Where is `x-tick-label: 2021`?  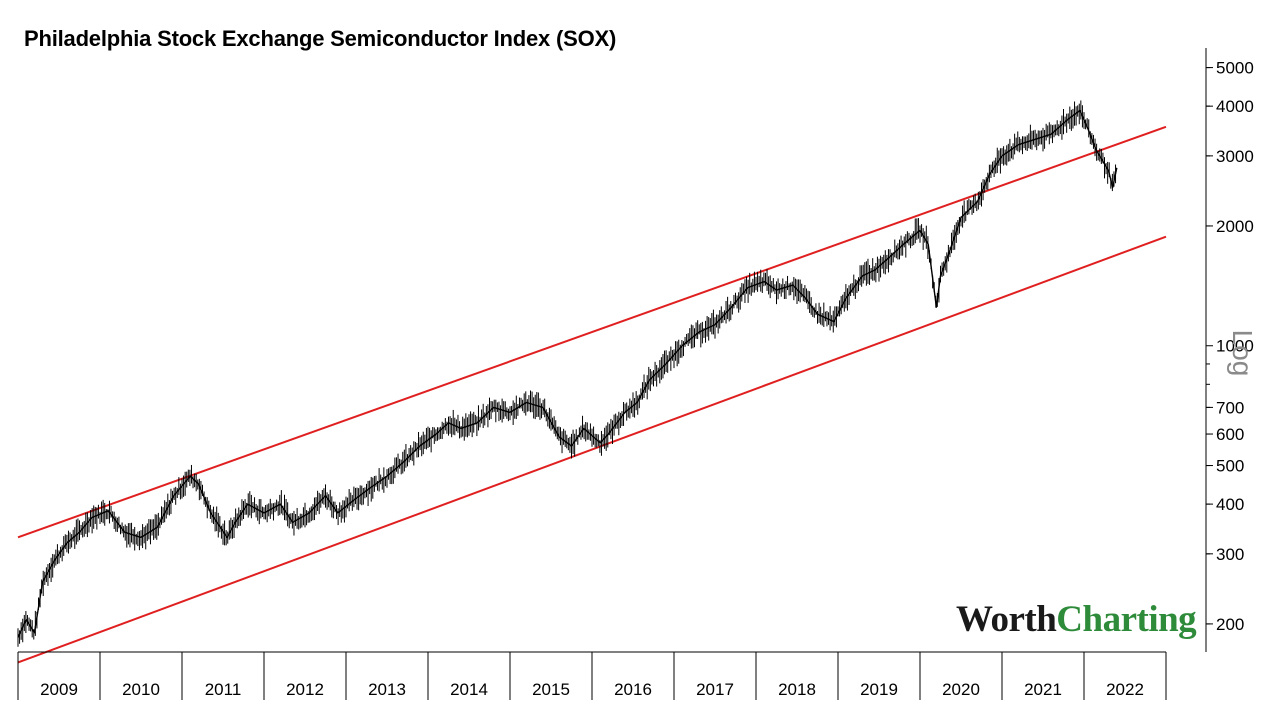
x-tick-label: 2021 is located at coordinates (1043, 689).